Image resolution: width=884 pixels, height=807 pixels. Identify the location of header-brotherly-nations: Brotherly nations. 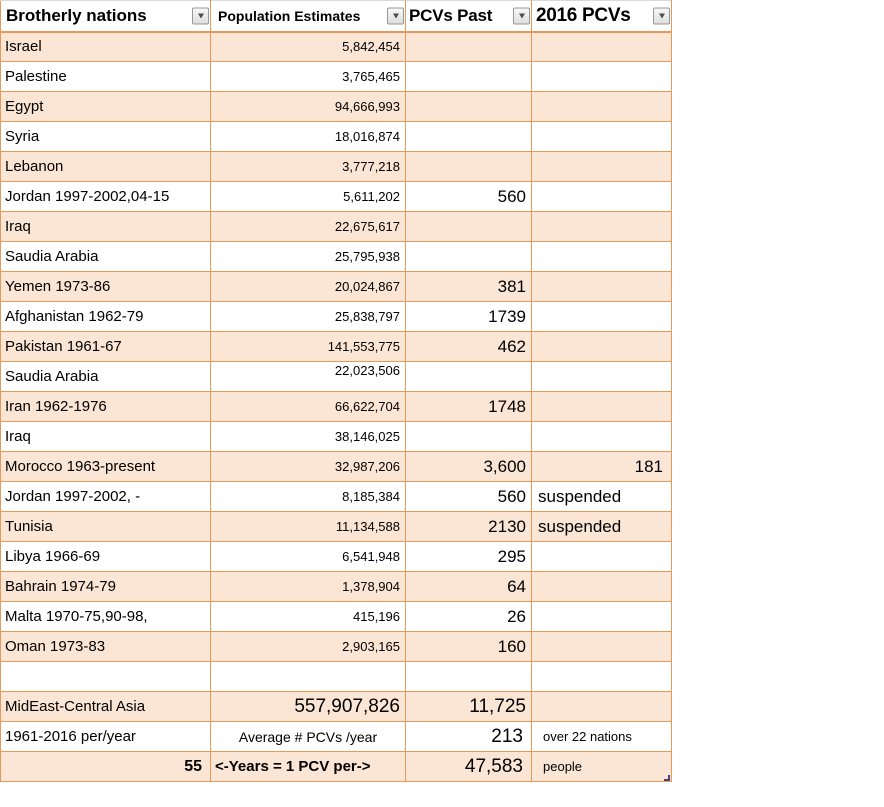
(105, 16).